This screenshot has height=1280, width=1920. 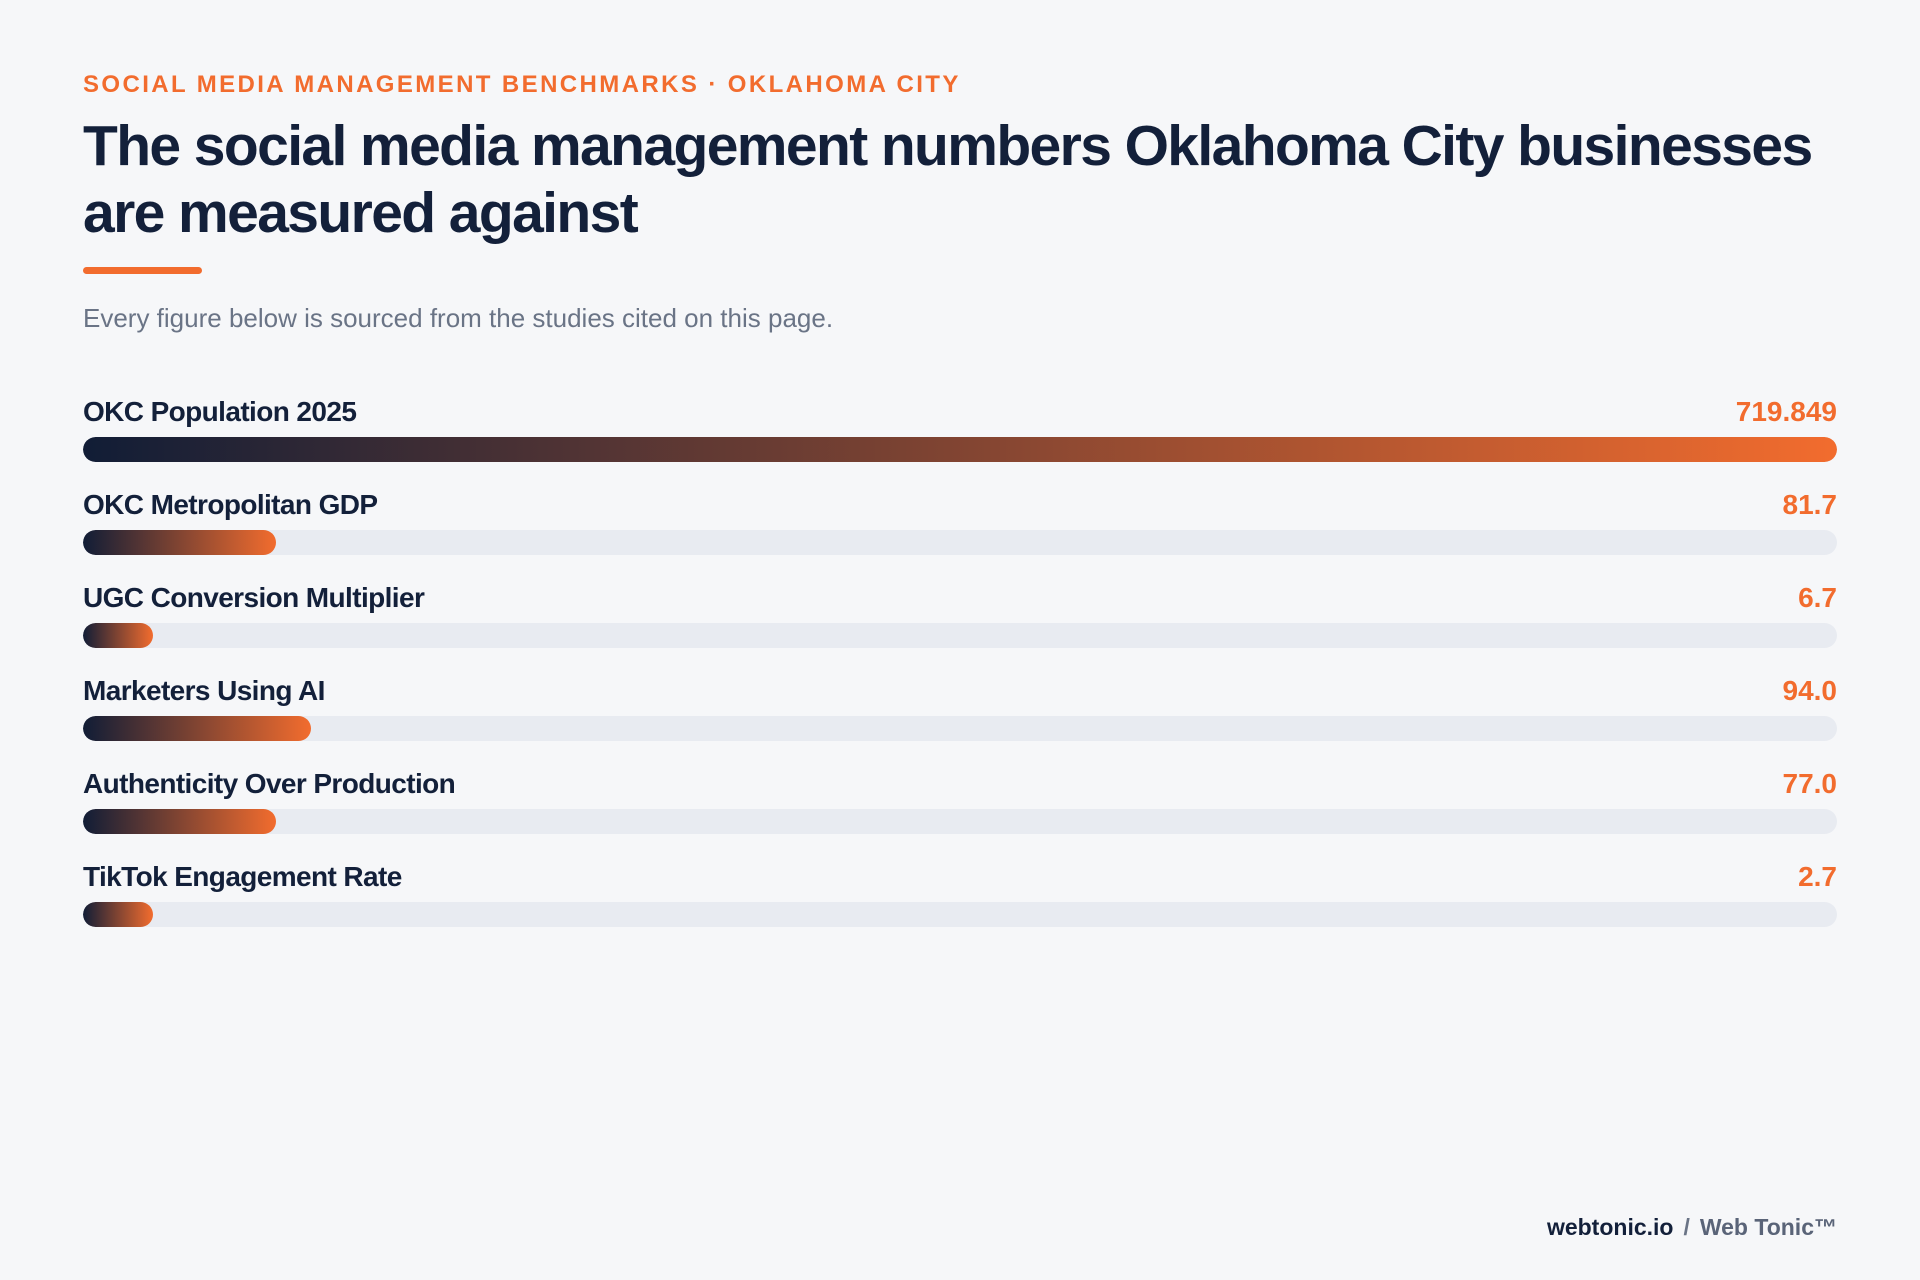 What do you see at coordinates (269, 783) in the screenshot?
I see `bar-label: Authenticity Over Production` at bounding box center [269, 783].